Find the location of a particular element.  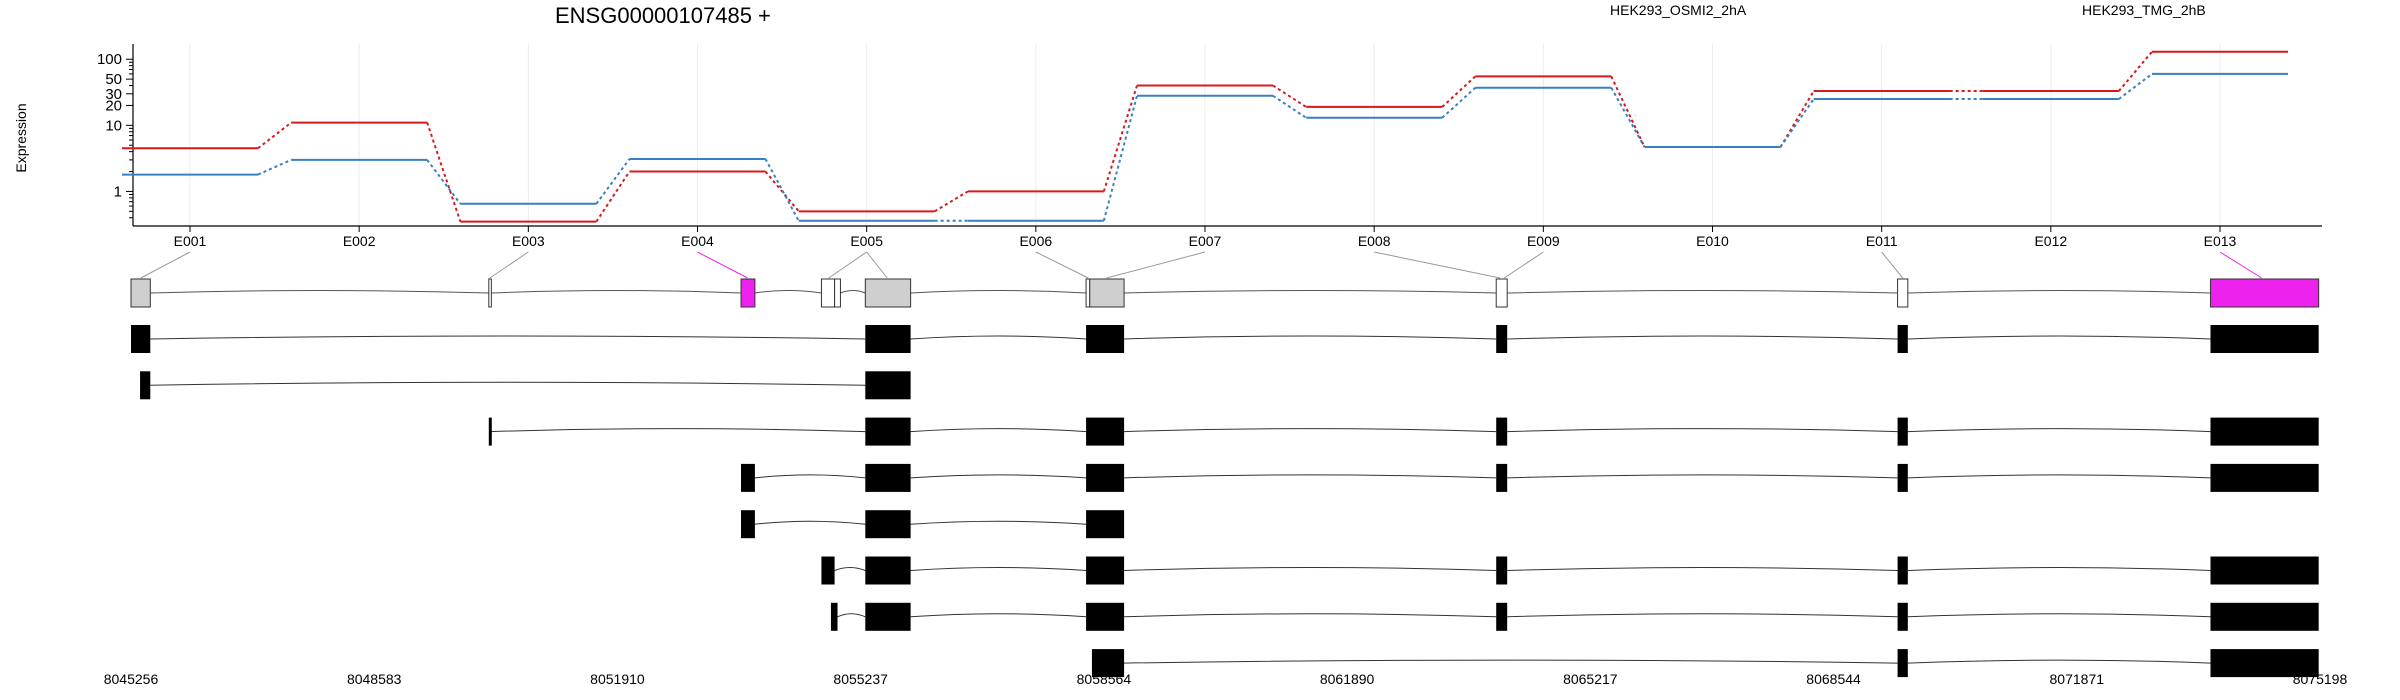

exon-label: E001 is located at coordinates (190, 241).